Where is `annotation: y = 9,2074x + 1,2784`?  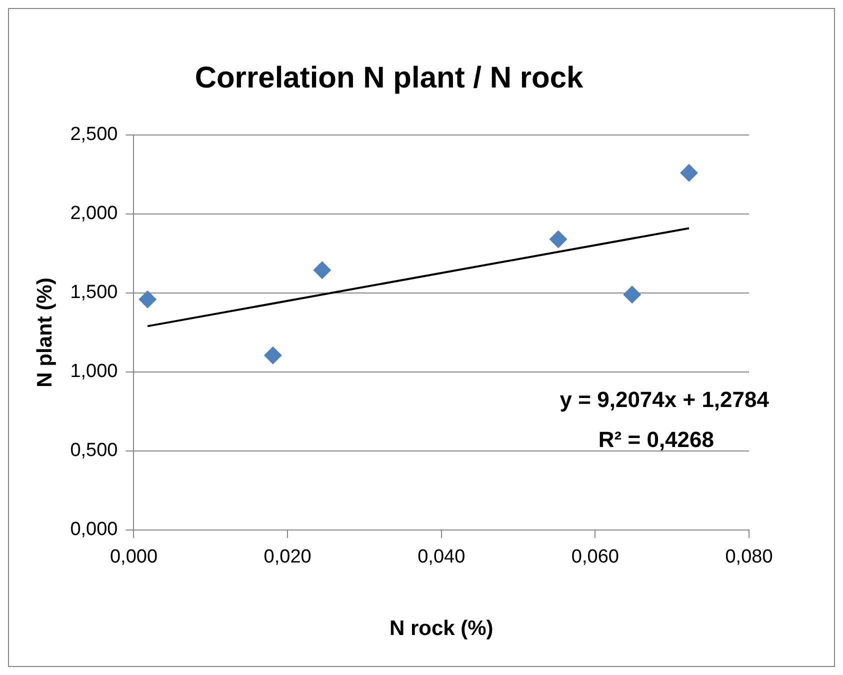 annotation: y = 9,2074x + 1,2784 is located at coordinates (665, 399).